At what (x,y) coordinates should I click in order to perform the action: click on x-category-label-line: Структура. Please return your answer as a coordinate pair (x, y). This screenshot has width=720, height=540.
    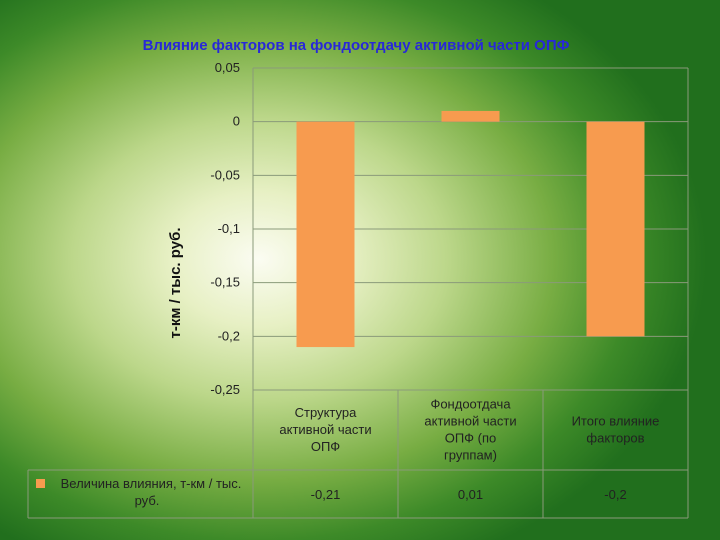
    Looking at the image, I should click on (326, 412).